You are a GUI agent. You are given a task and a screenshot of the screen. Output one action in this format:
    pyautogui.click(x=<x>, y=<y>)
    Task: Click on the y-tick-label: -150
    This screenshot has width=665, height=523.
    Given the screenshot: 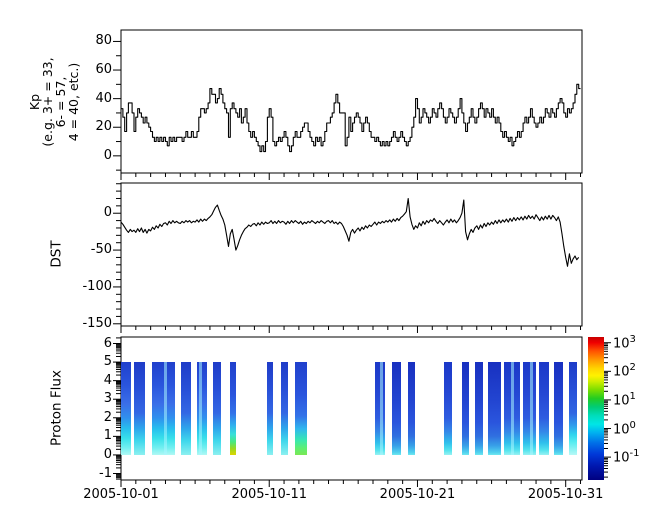 What is the action you would take?
    pyautogui.click(x=97, y=323)
    